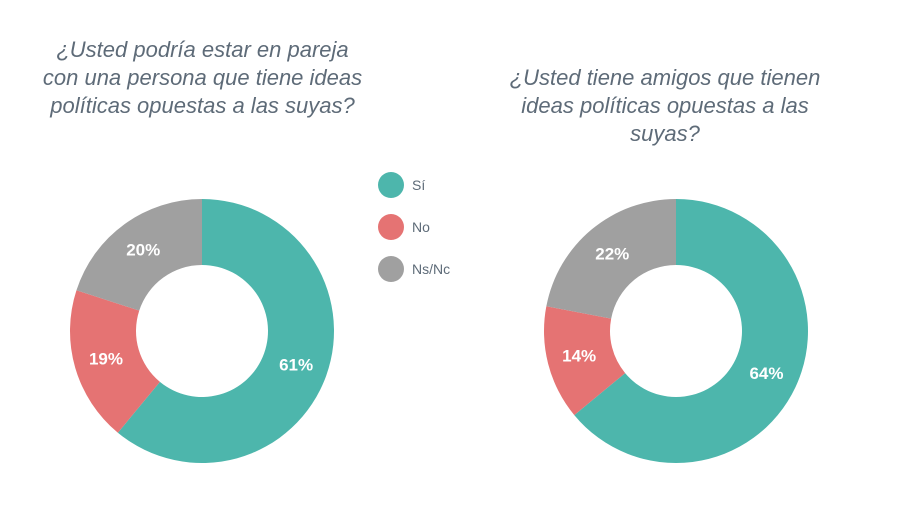 Image resolution: width=900 pixels, height=505 pixels. What do you see at coordinates (419, 185) in the screenshot?
I see `legend-label-si: Sí` at bounding box center [419, 185].